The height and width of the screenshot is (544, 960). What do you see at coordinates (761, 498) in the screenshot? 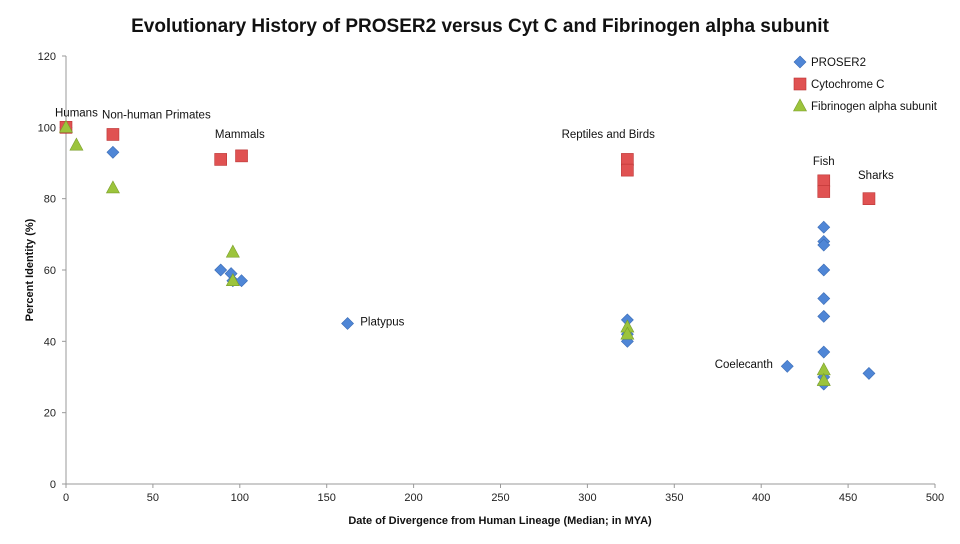
I see `x-tick-label: 400` at bounding box center [761, 498].